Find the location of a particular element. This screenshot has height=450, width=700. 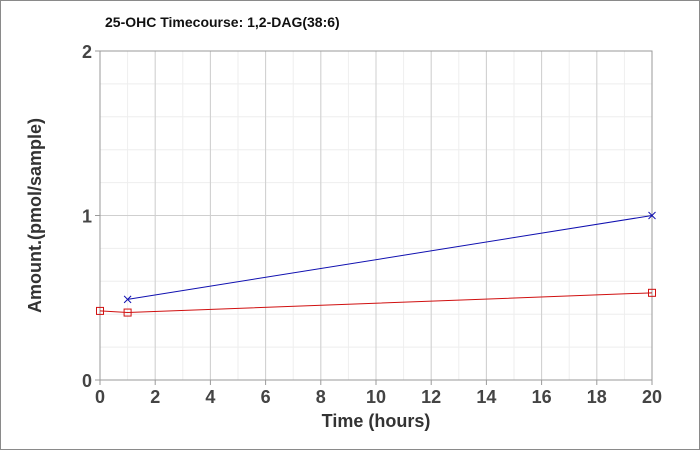

y-axis-ticks: 0 1 2 is located at coordinates (91, 216).